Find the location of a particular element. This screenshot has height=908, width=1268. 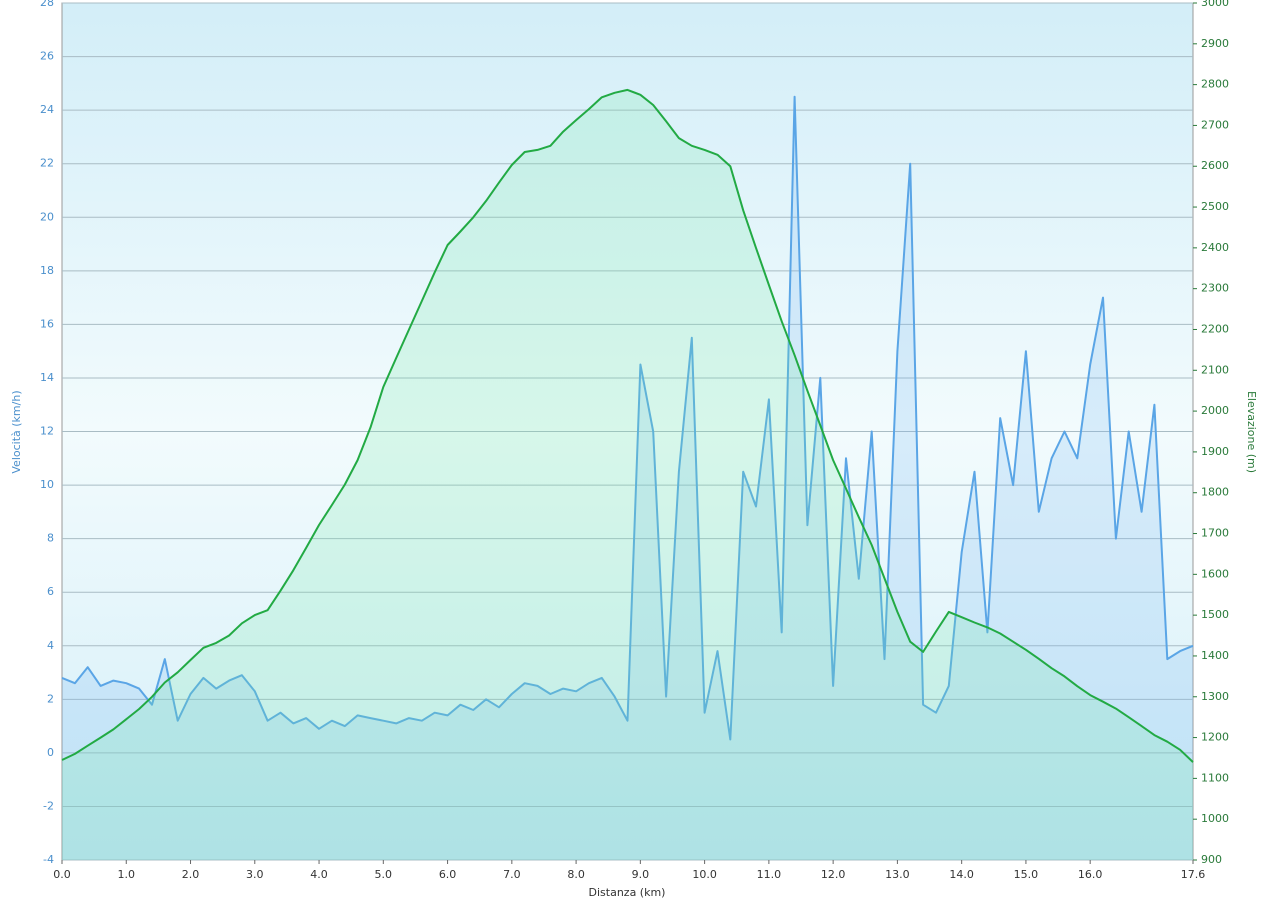

x-tick-label: 11.0 is located at coordinates (769, 874).